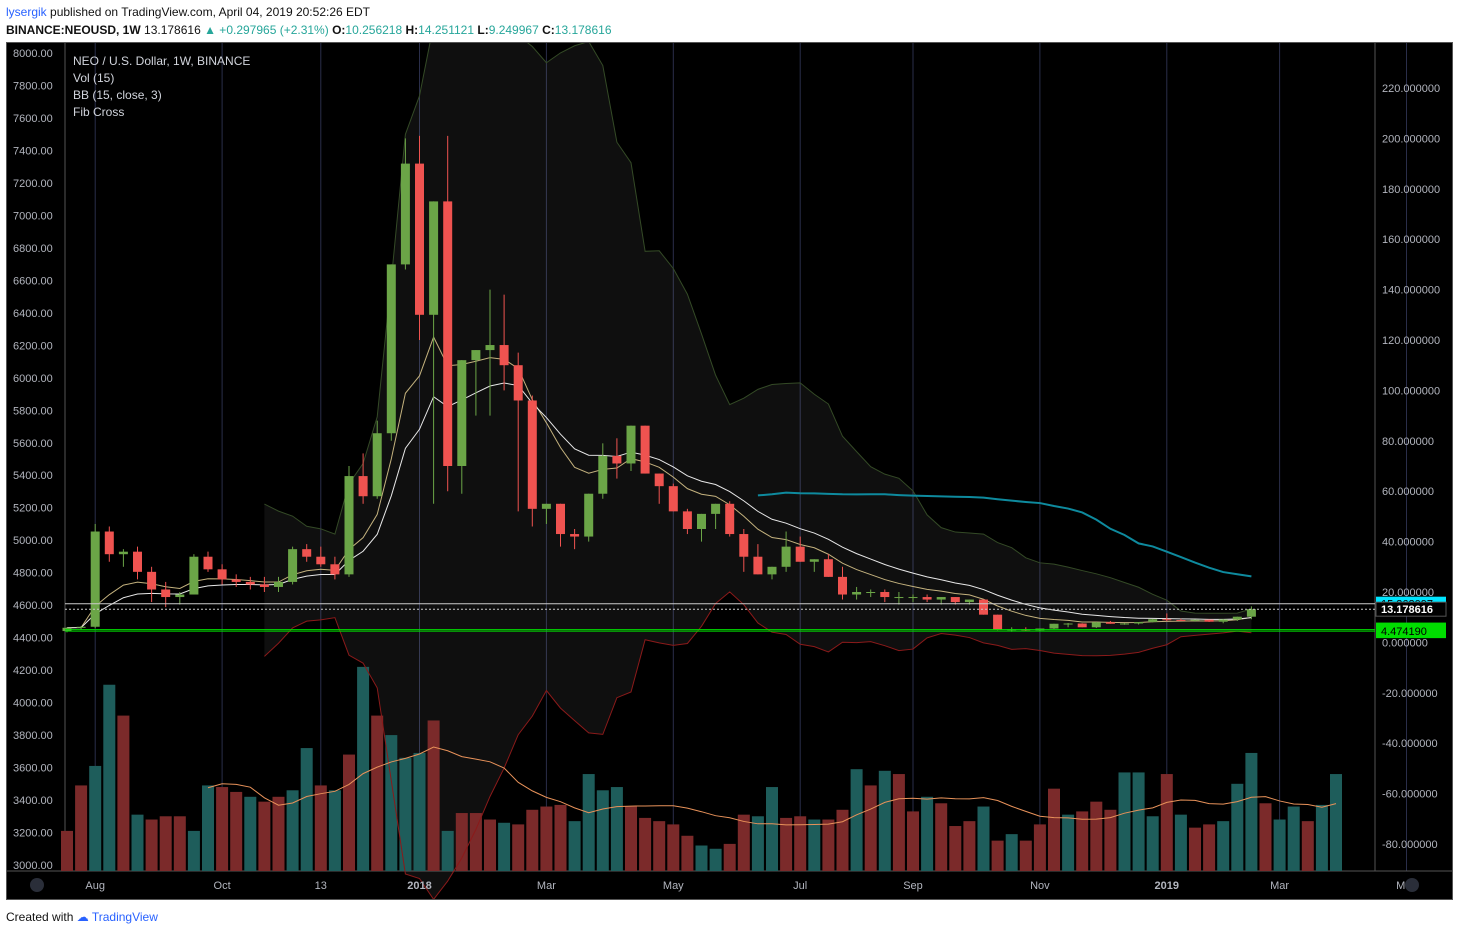 Image resolution: width=1459 pixels, height=936 pixels. I want to click on price-badge-label: 4.474190, so click(1404, 632).